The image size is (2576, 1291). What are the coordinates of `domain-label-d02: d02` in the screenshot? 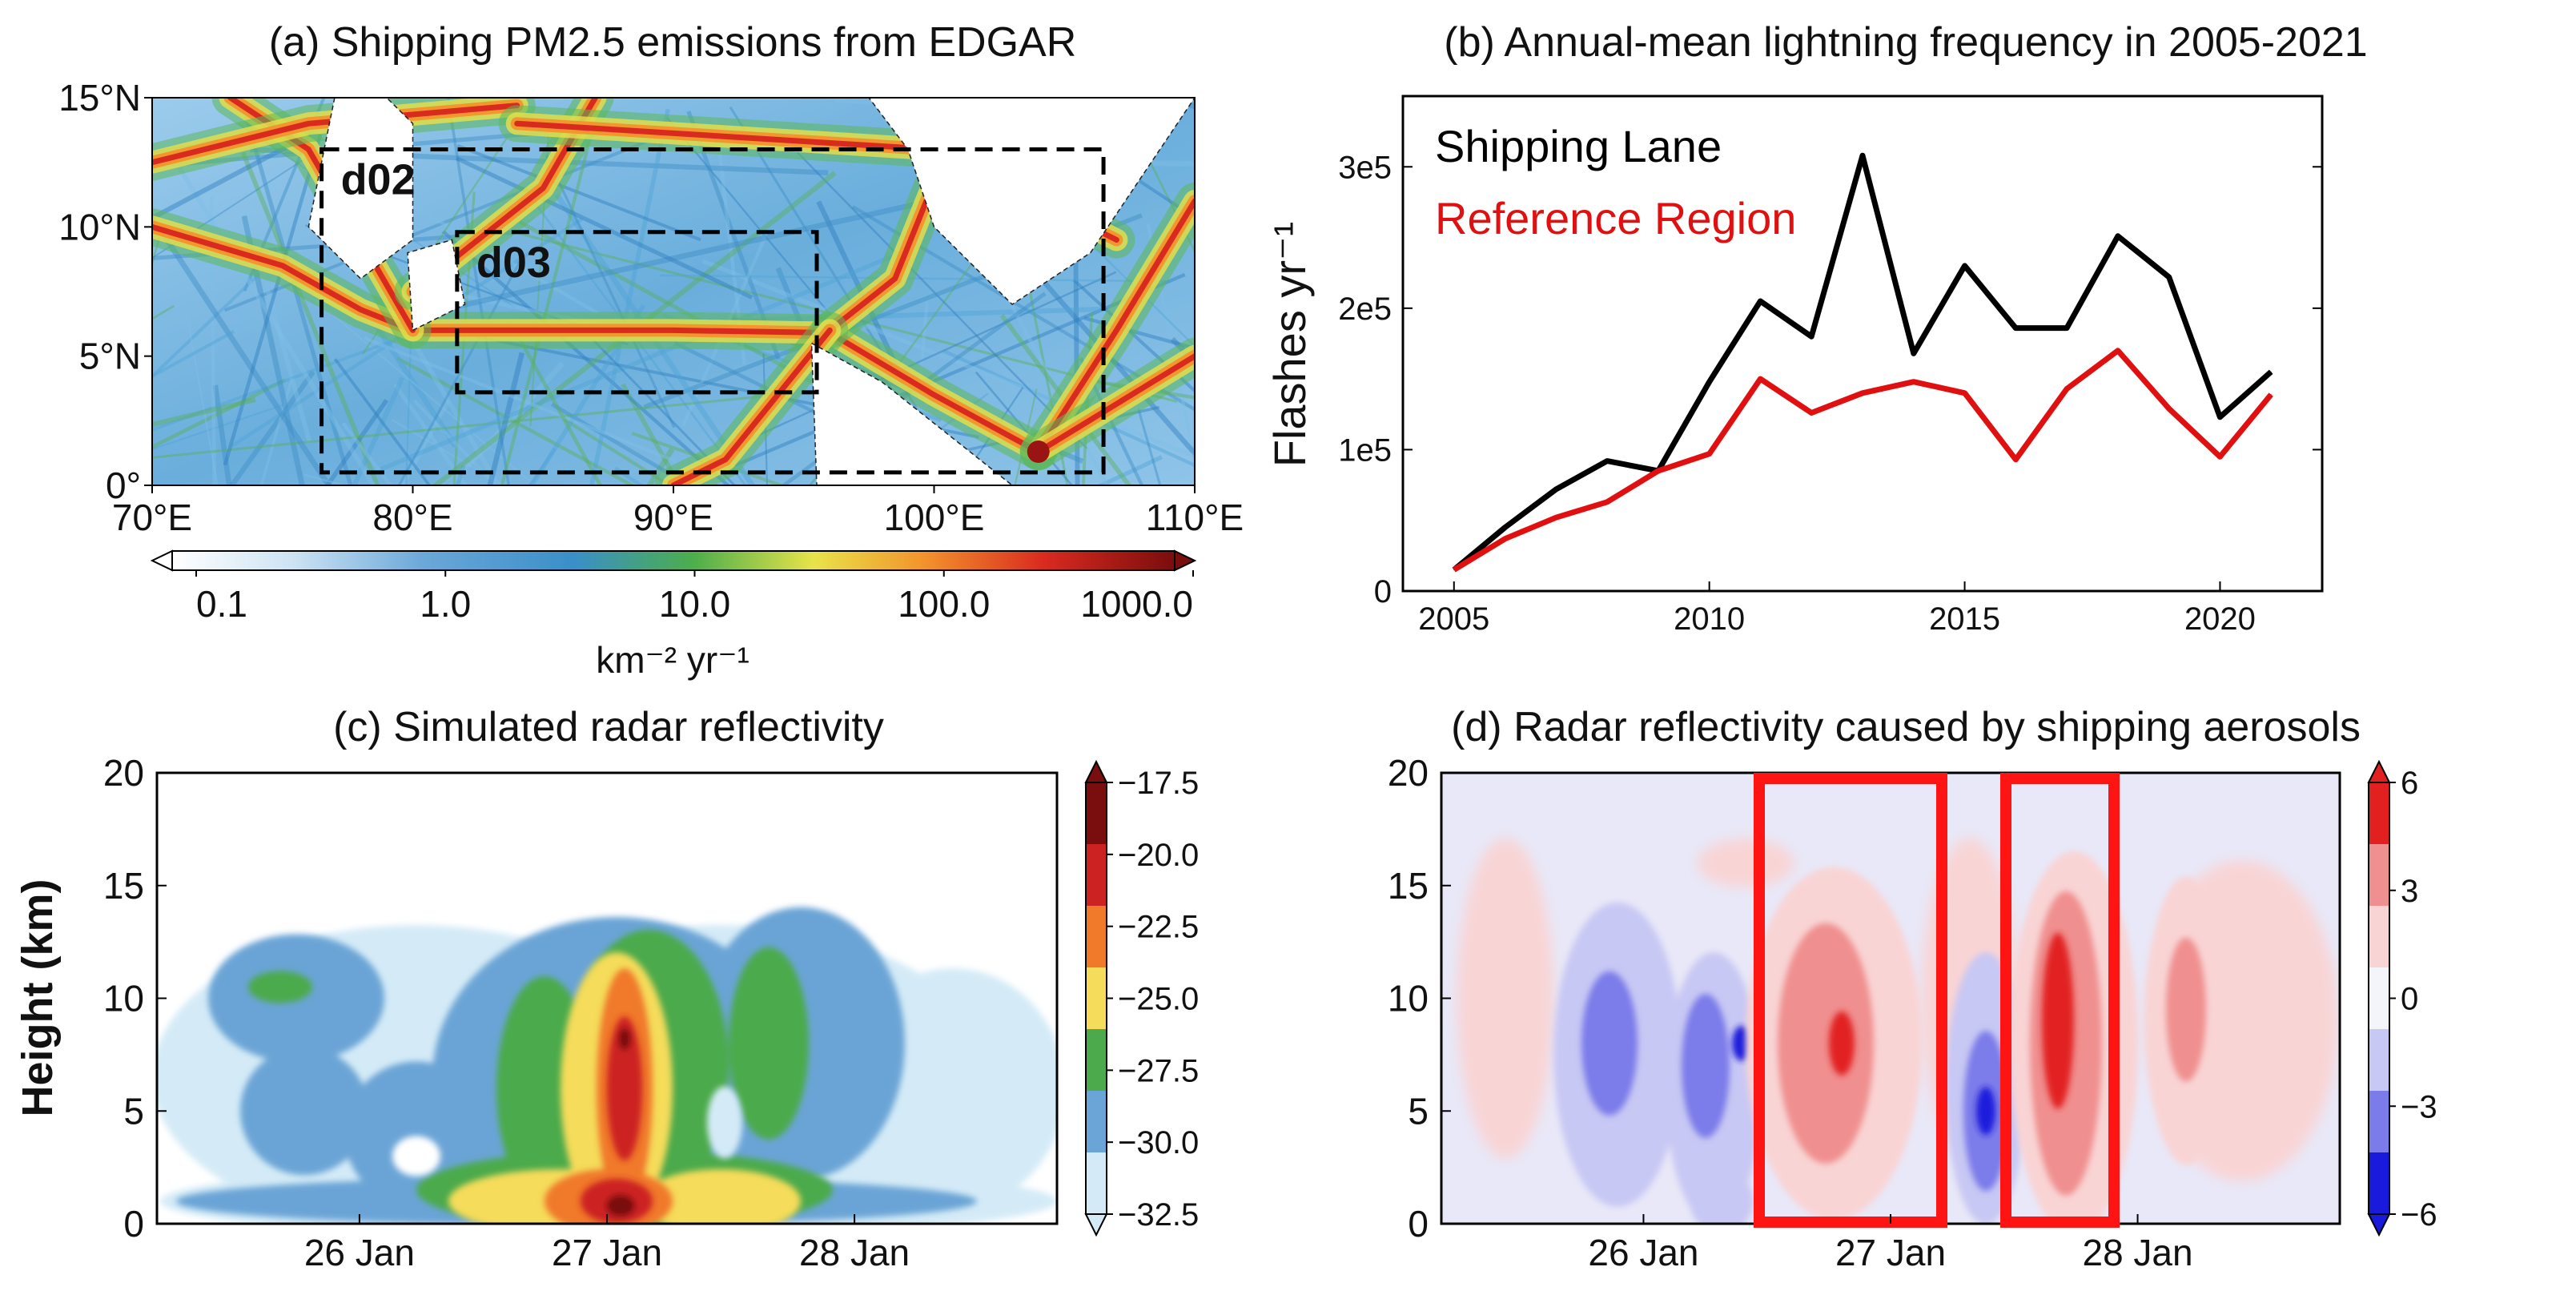 It's located at (378, 180).